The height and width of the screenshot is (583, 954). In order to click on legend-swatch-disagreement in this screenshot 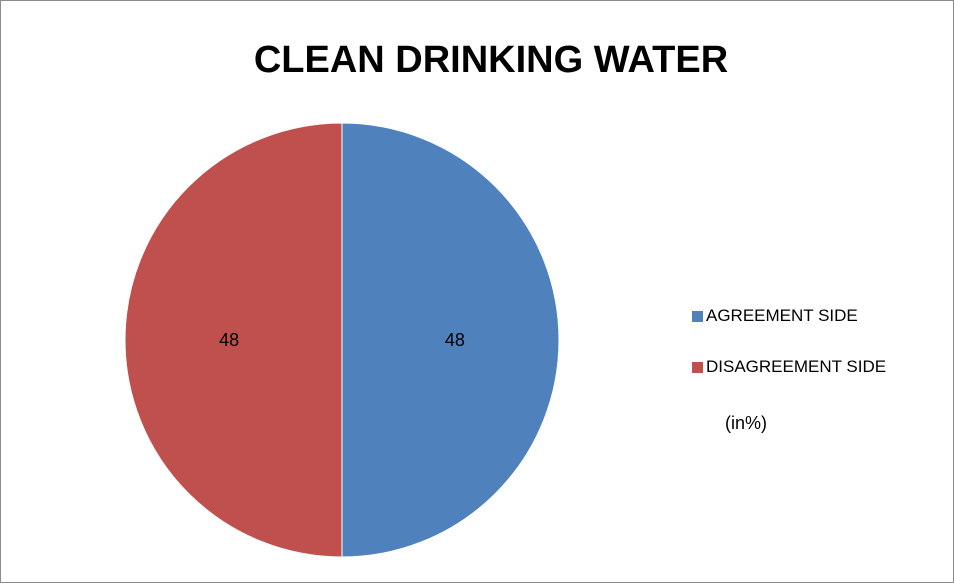, I will do `click(697, 367)`.